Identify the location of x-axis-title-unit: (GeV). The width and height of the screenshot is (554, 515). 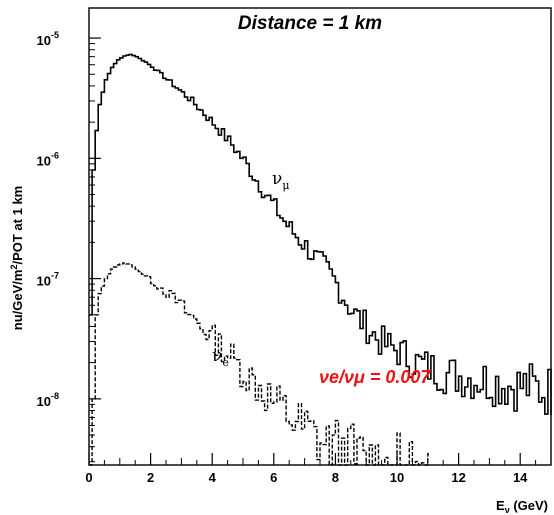
(529, 505).